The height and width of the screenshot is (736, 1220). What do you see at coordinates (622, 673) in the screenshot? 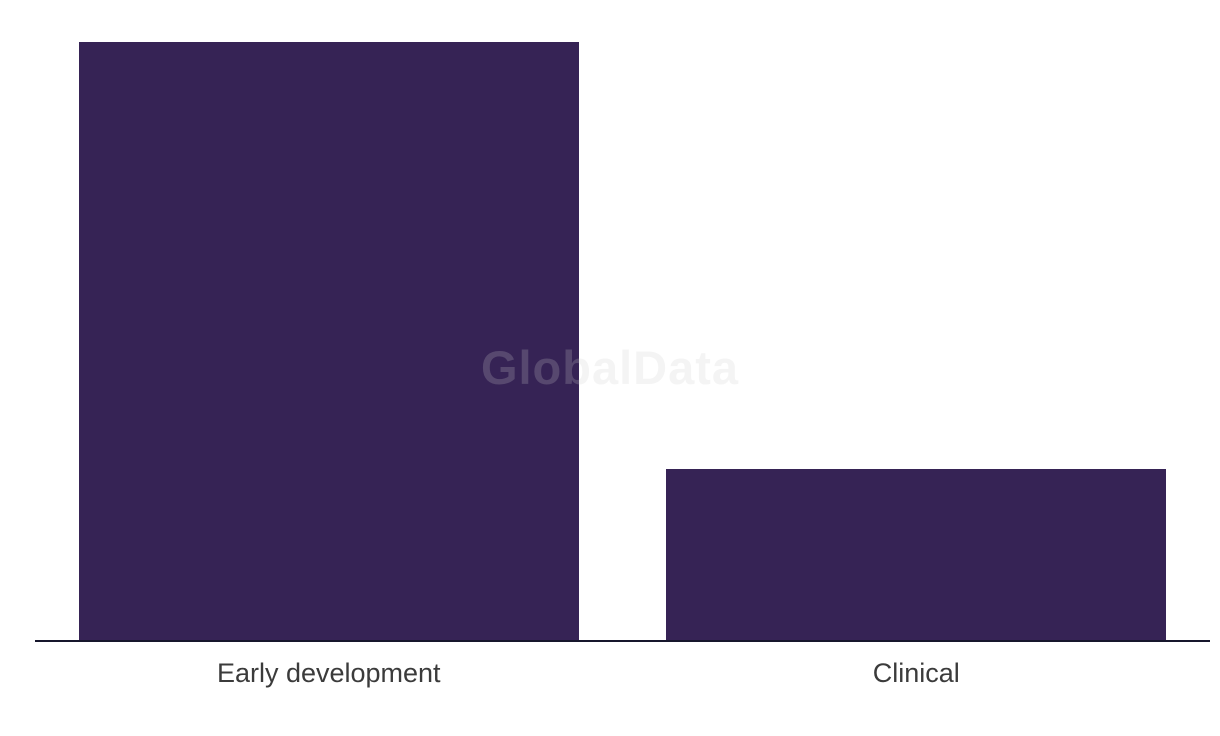
I see `x-axis-labels: Early development Clinical` at bounding box center [622, 673].